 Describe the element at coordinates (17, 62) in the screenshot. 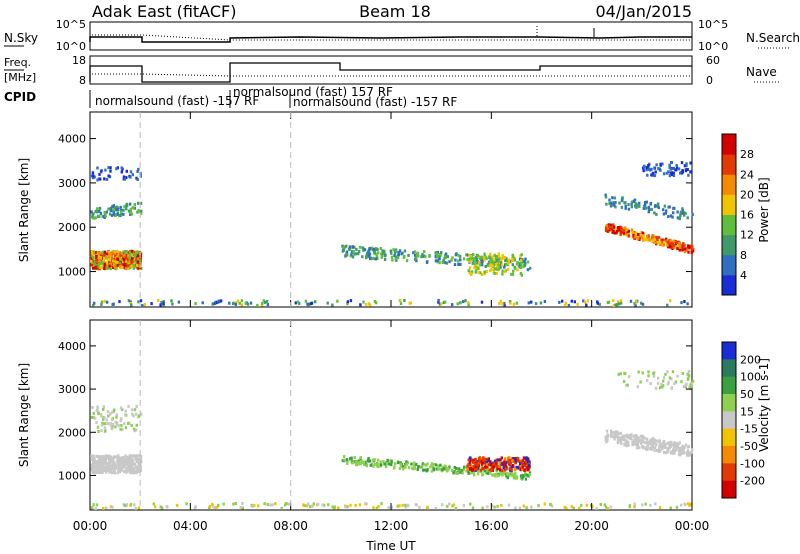

I see `freq-label: Freq.` at that location.